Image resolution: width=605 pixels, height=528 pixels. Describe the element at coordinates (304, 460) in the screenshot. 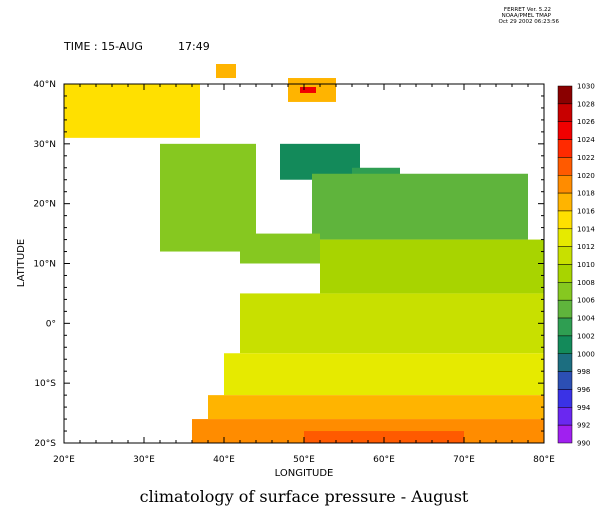

I see `x-tick-label: 50°E` at that location.